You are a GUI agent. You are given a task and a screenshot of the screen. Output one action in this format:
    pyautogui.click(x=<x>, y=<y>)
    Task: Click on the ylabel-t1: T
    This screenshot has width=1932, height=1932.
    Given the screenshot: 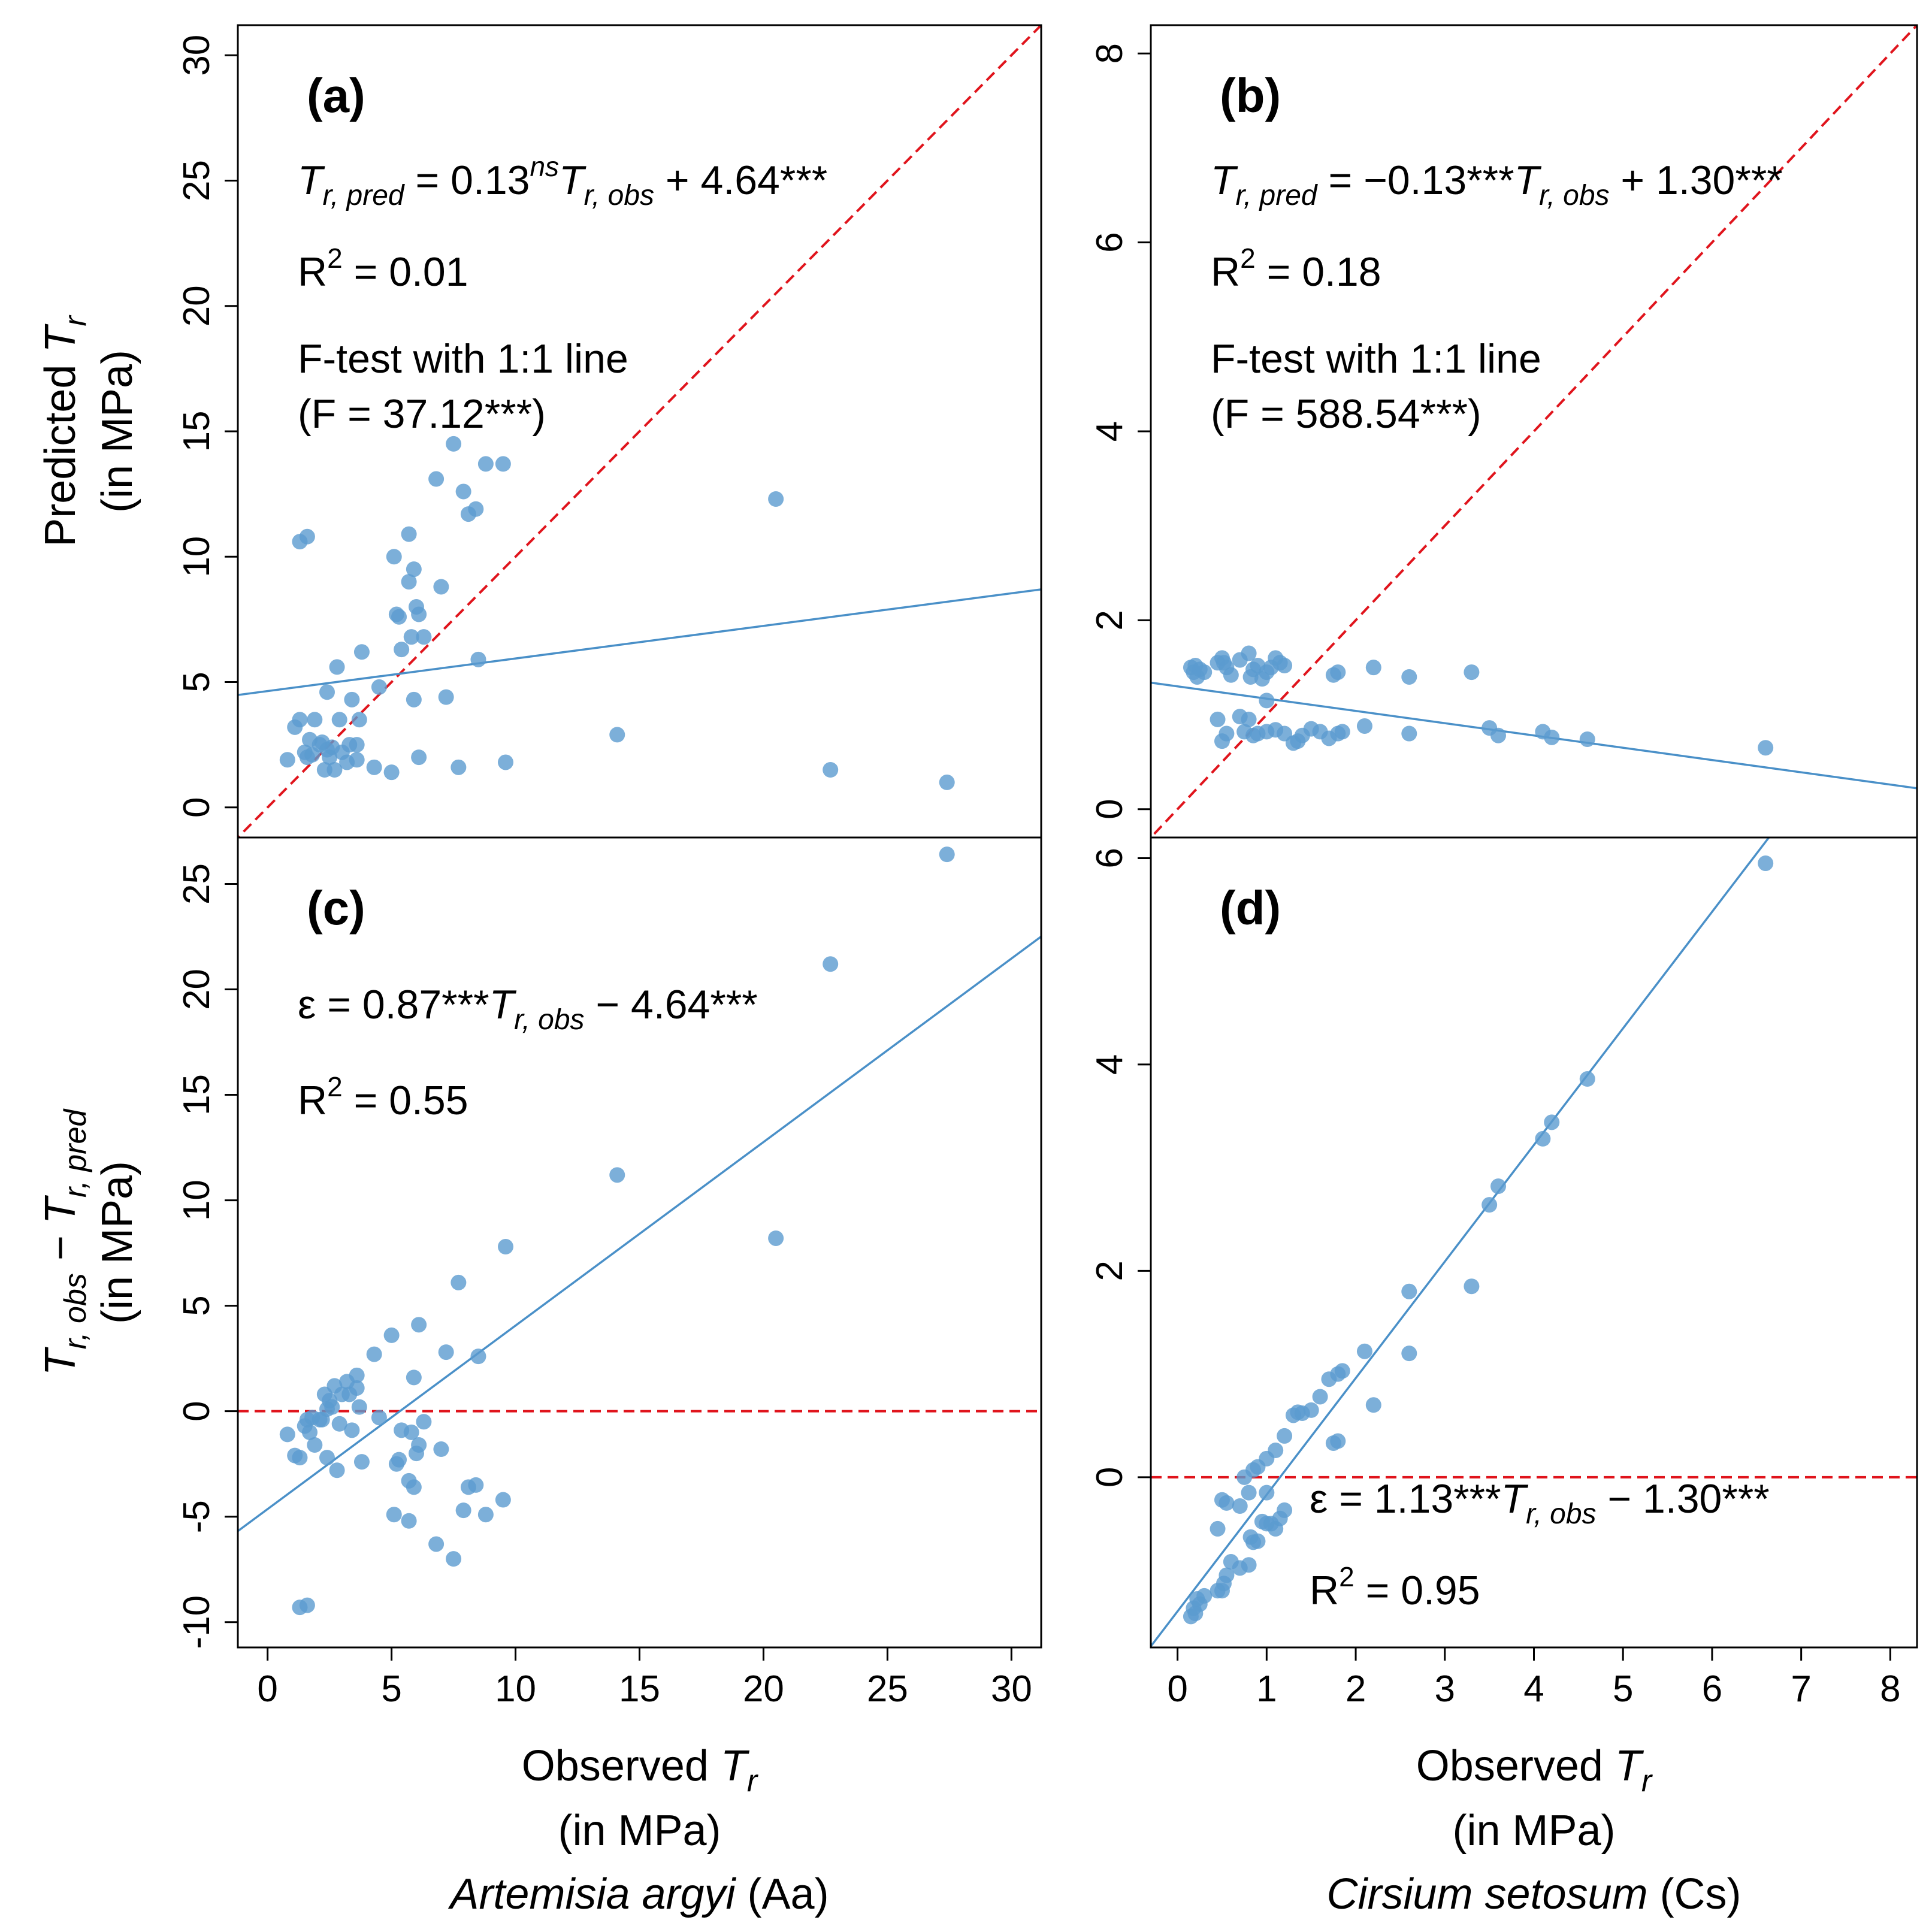 What is the action you would take?
    pyautogui.click(x=60, y=1360)
    